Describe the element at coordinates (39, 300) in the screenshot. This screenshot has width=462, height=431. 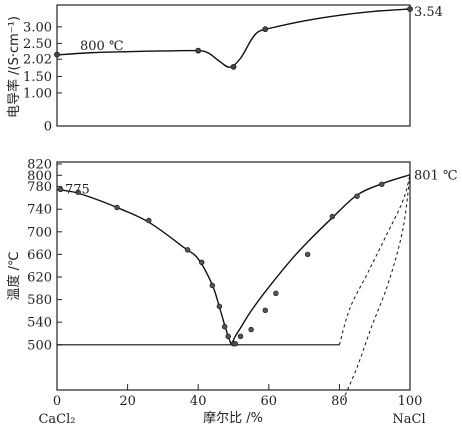
I see `bottom-y-tick-label: 580` at that location.